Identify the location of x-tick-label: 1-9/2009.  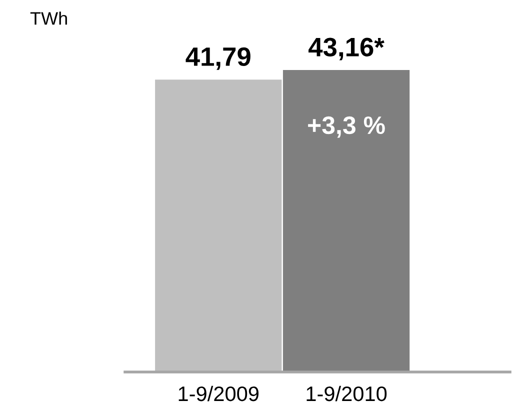
(218, 394).